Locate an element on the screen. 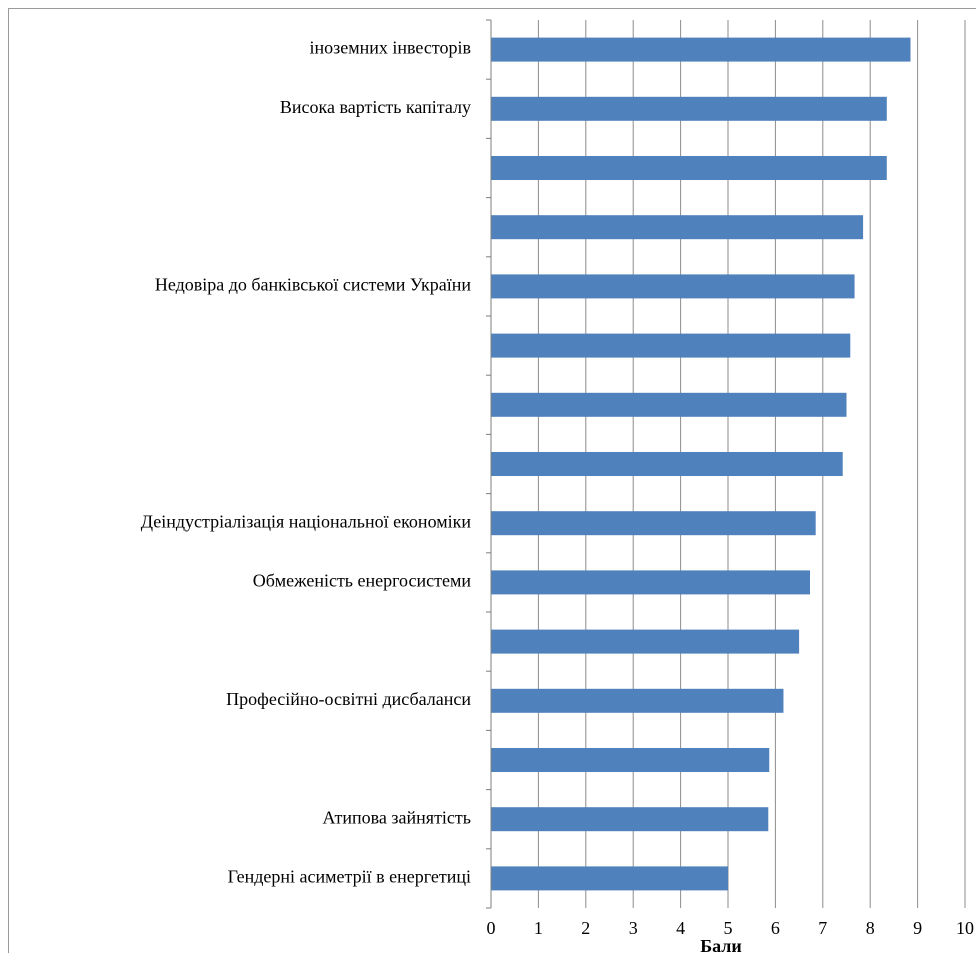  category-label: Висока вартість капіталу is located at coordinates (375, 107).